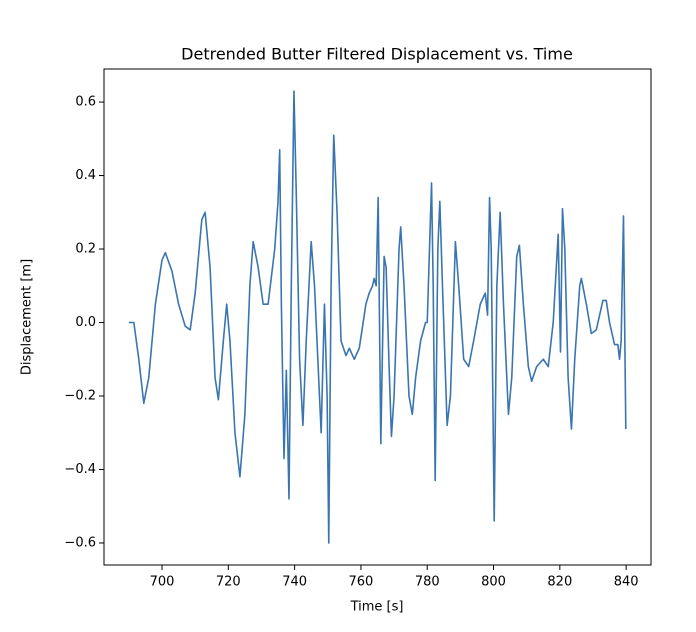  What do you see at coordinates (427, 582) in the screenshot?
I see `x-tick-label: 780` at bounding box center [427, 582].